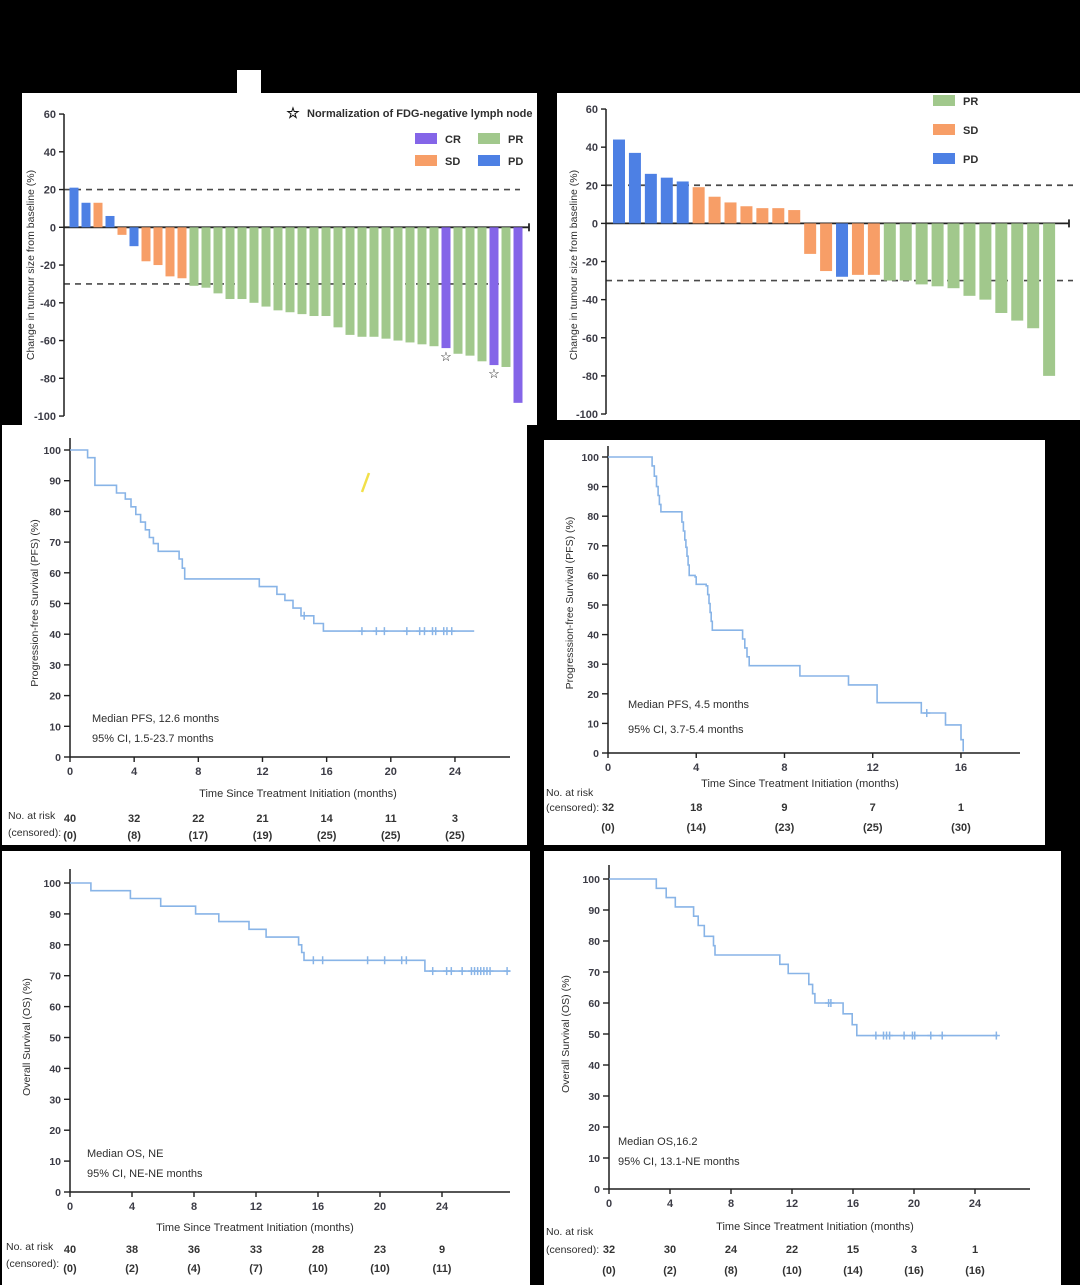 Image resolution: width=1080 pixels, height=1285 pixels. Describe the element at coordinates (853, 1250) in the screenshot. I see `svg-text: 15` at that location.